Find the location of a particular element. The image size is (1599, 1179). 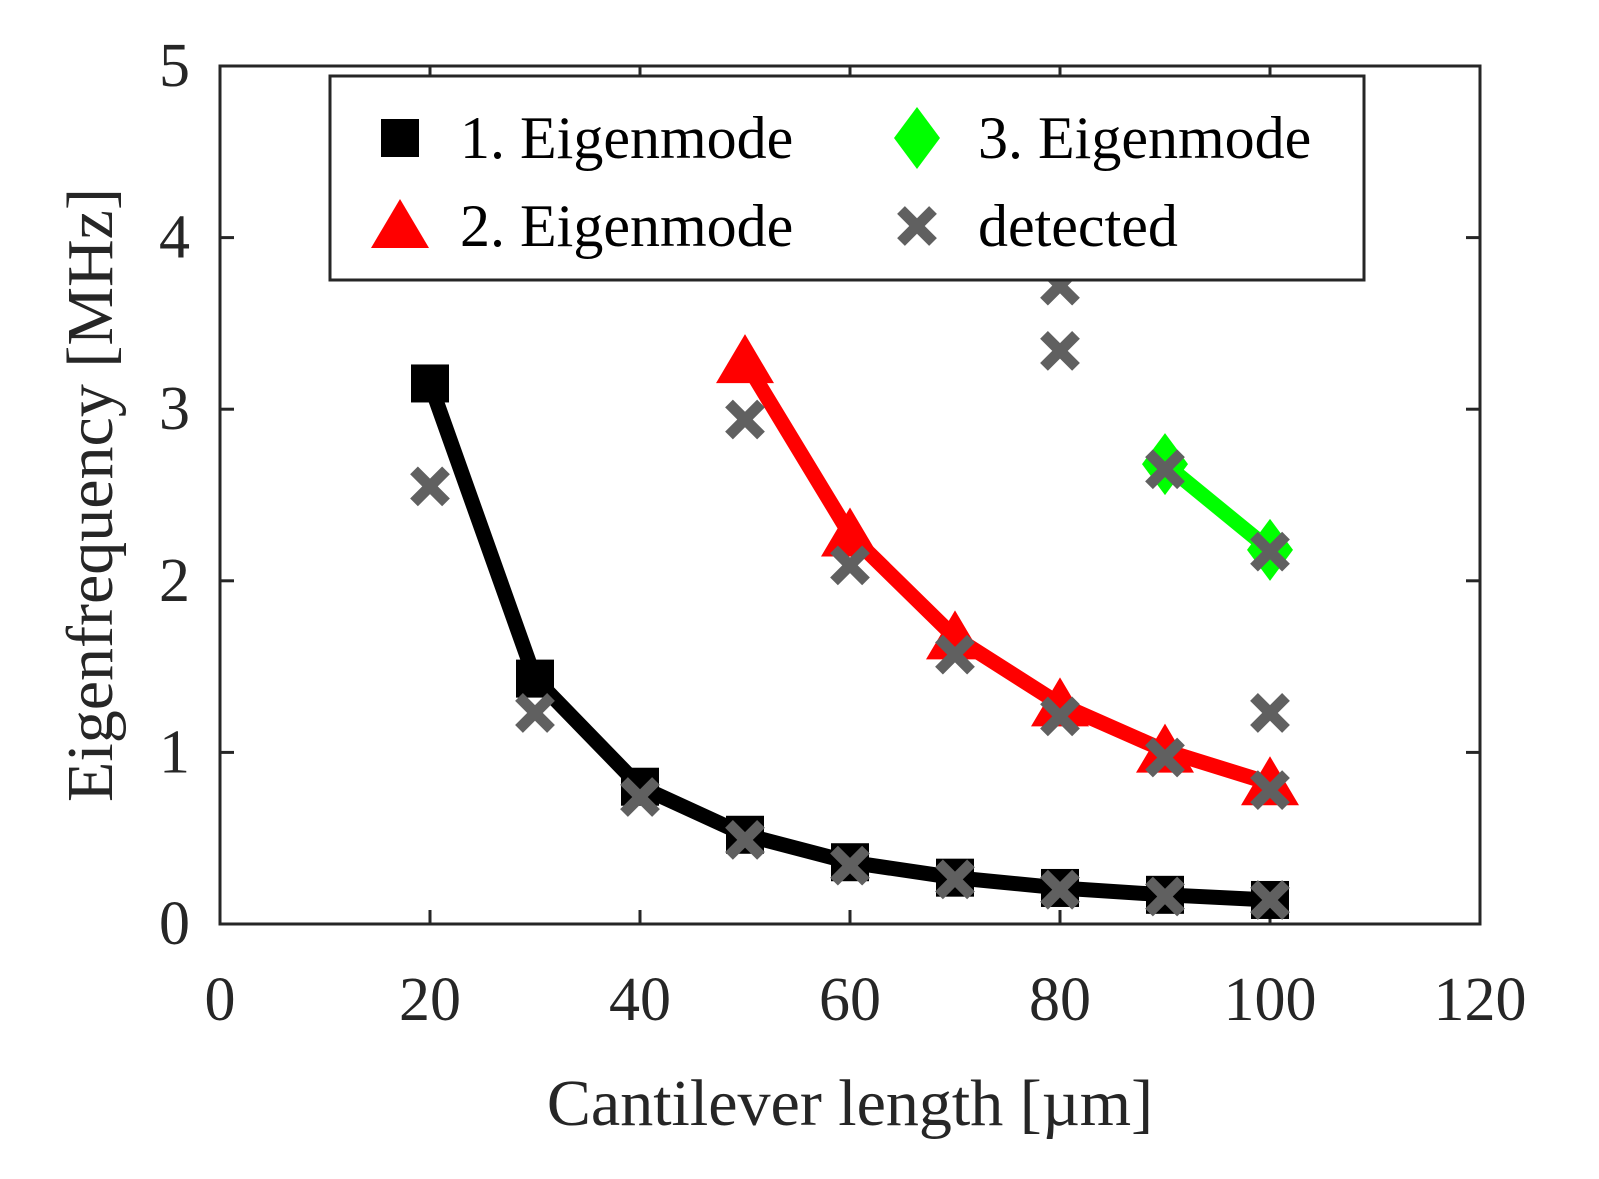

y-axis-label: Eigenfrequency [MHz] is located at coordinates (90, 495).